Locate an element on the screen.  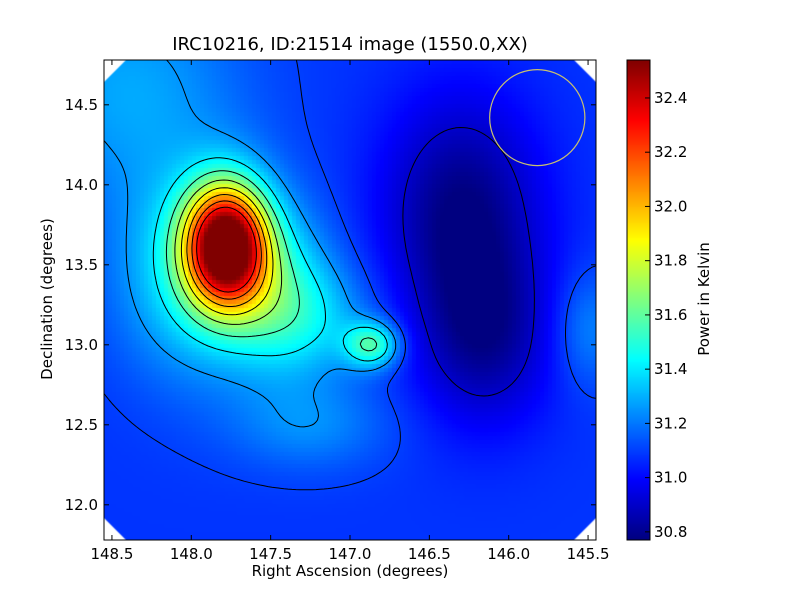
y-axis-label: Declination (degrees) is located at coordinates (47, 299).